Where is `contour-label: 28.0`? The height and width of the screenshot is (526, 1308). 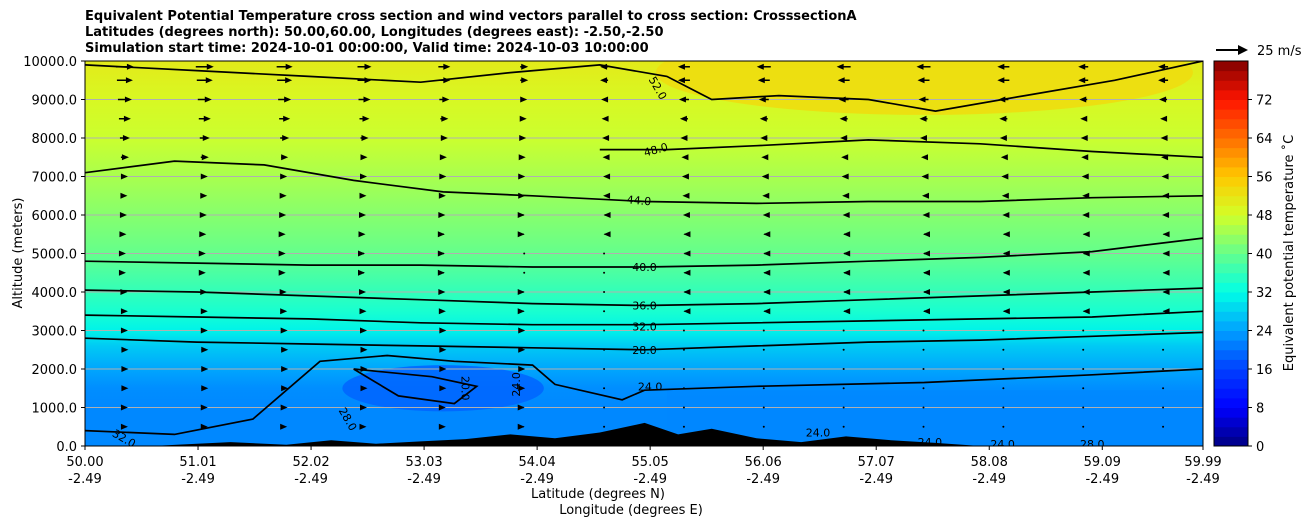
contour-label: 28.0 is located at coordinates (1092, 444).